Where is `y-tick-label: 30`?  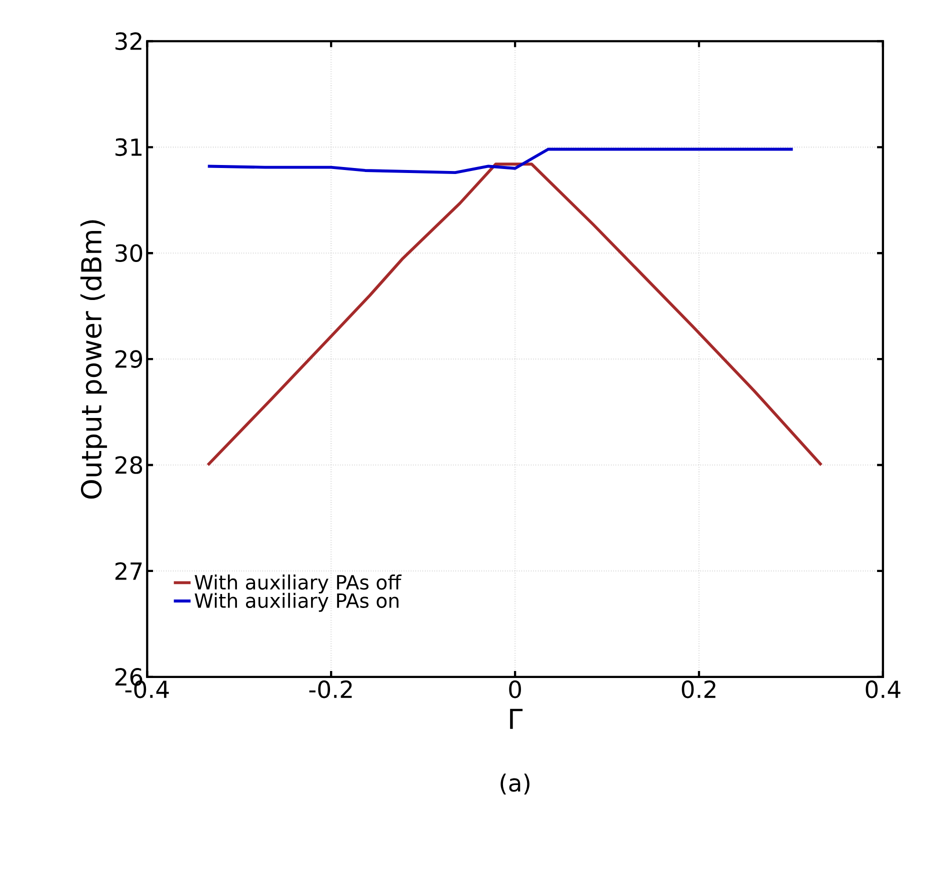 y-tick-label: 30 is located at coordinates (129, 253).